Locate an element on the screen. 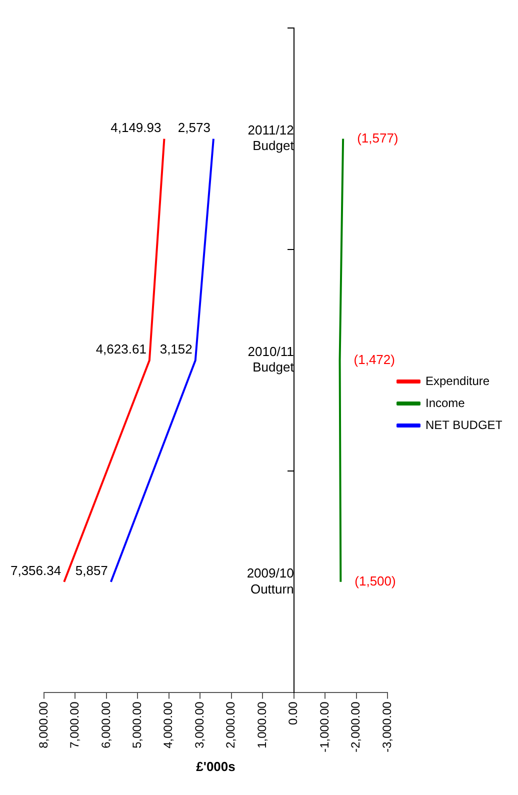 The width and height of the screenshot is (518, 795). x-tick-label: 6,000.00 is located at coordinates (105, 724).